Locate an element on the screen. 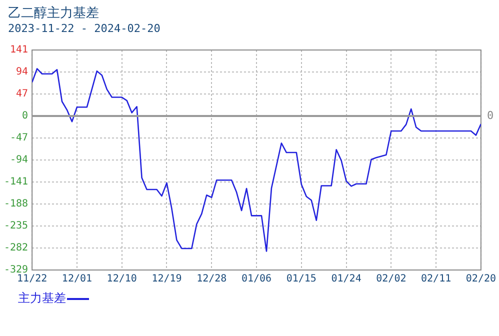 This screenshot has height=336, width=499. x-tick-label: 01/06 is located at coordinates (256, 279).